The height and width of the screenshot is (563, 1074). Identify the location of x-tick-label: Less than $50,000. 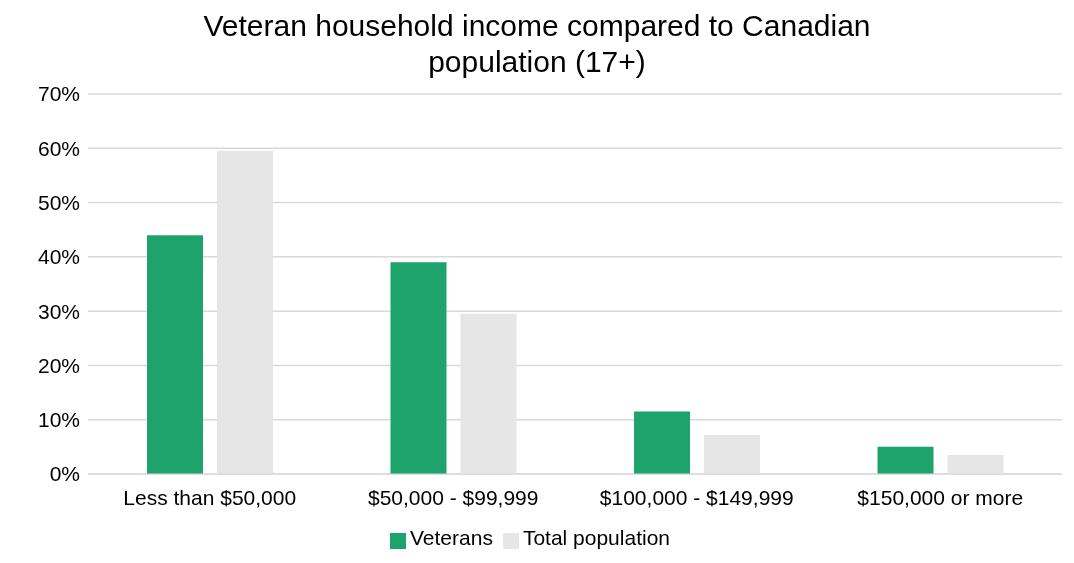
(210, 497).